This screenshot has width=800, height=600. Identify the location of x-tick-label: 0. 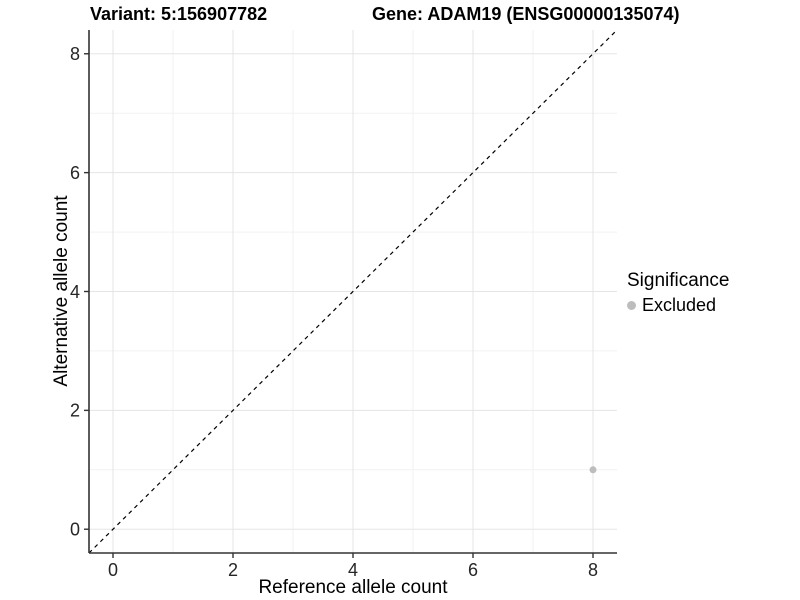
(113, 570).